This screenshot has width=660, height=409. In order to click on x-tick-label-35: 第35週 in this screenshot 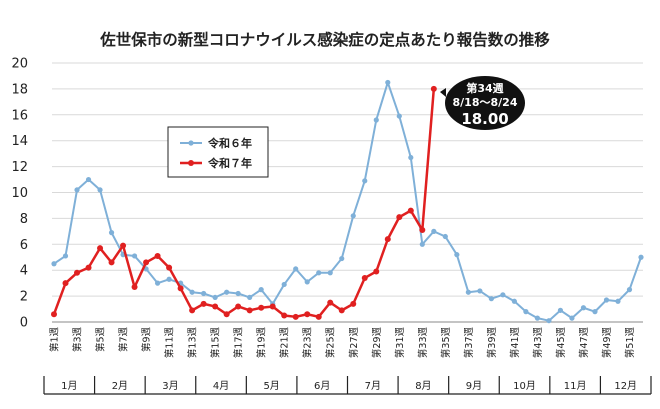, I will do `click(446, 343)`.